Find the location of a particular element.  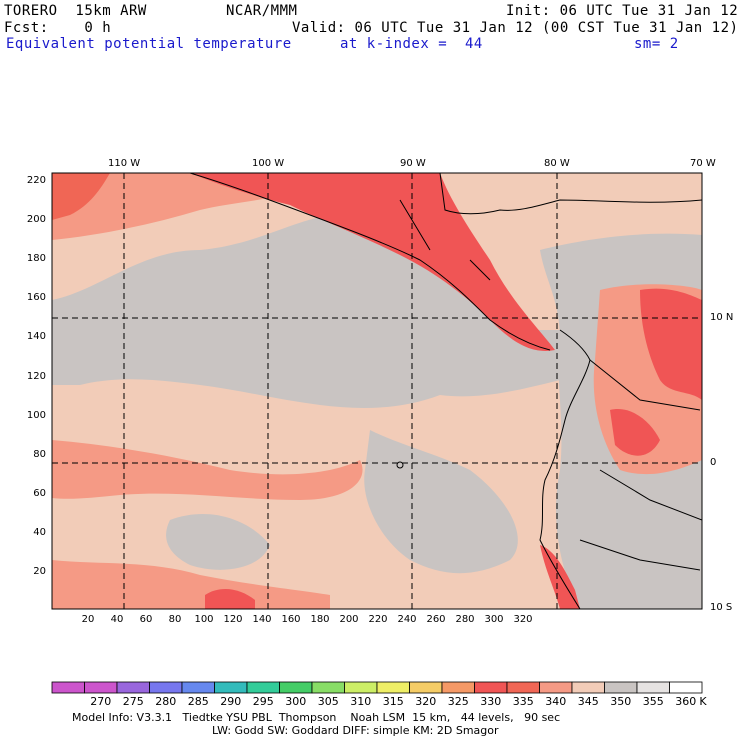

lat-label: 0 is located at coordinates (713, 462).